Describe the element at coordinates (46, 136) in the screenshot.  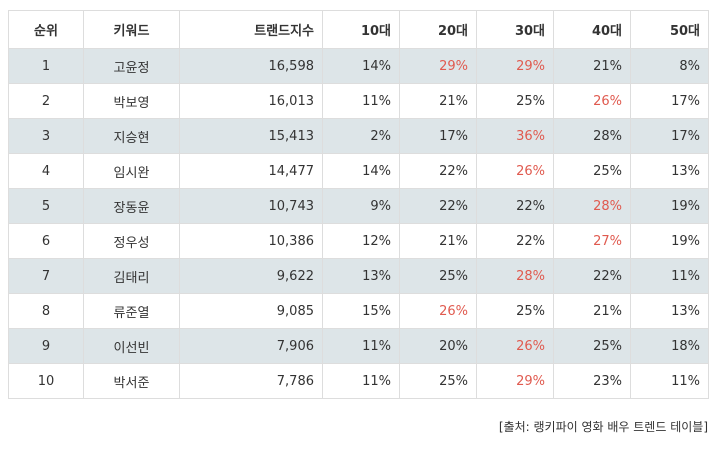
I see `cell-rank: 3` at that location.